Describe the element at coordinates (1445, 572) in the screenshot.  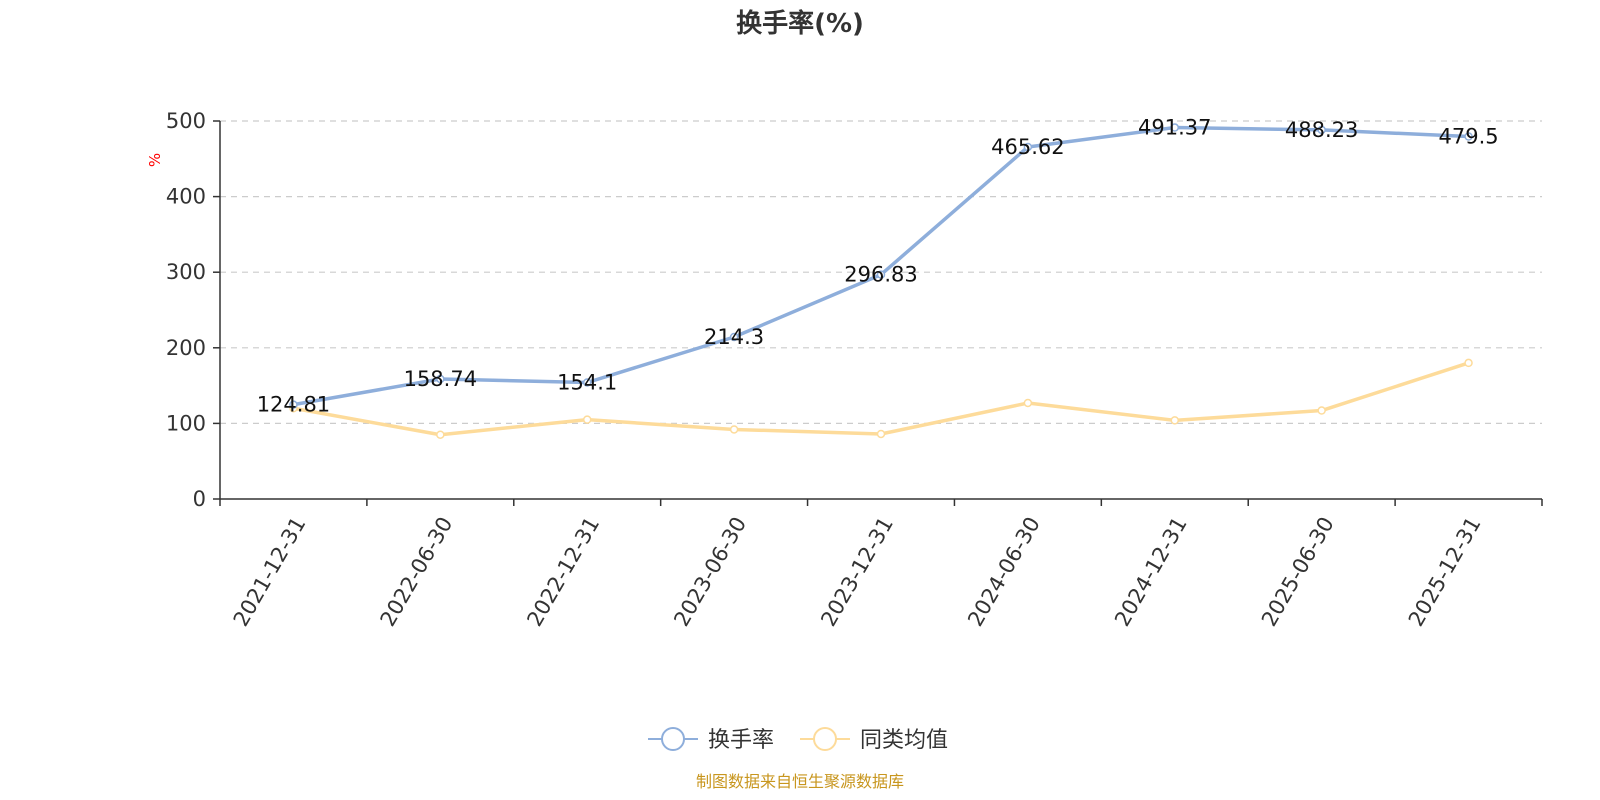
I see `x-tick-label: 2025-12-31` at that location.